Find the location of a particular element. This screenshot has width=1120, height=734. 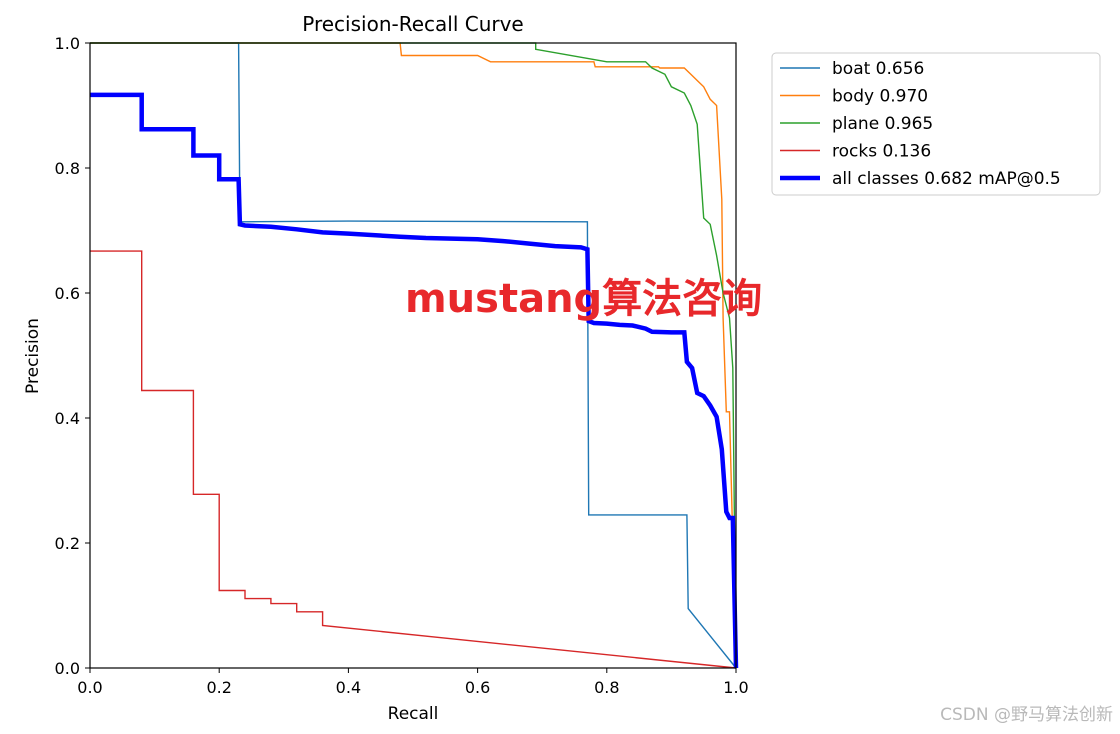

y-tick-label: 0.2 is located at coordinates (67, 543).